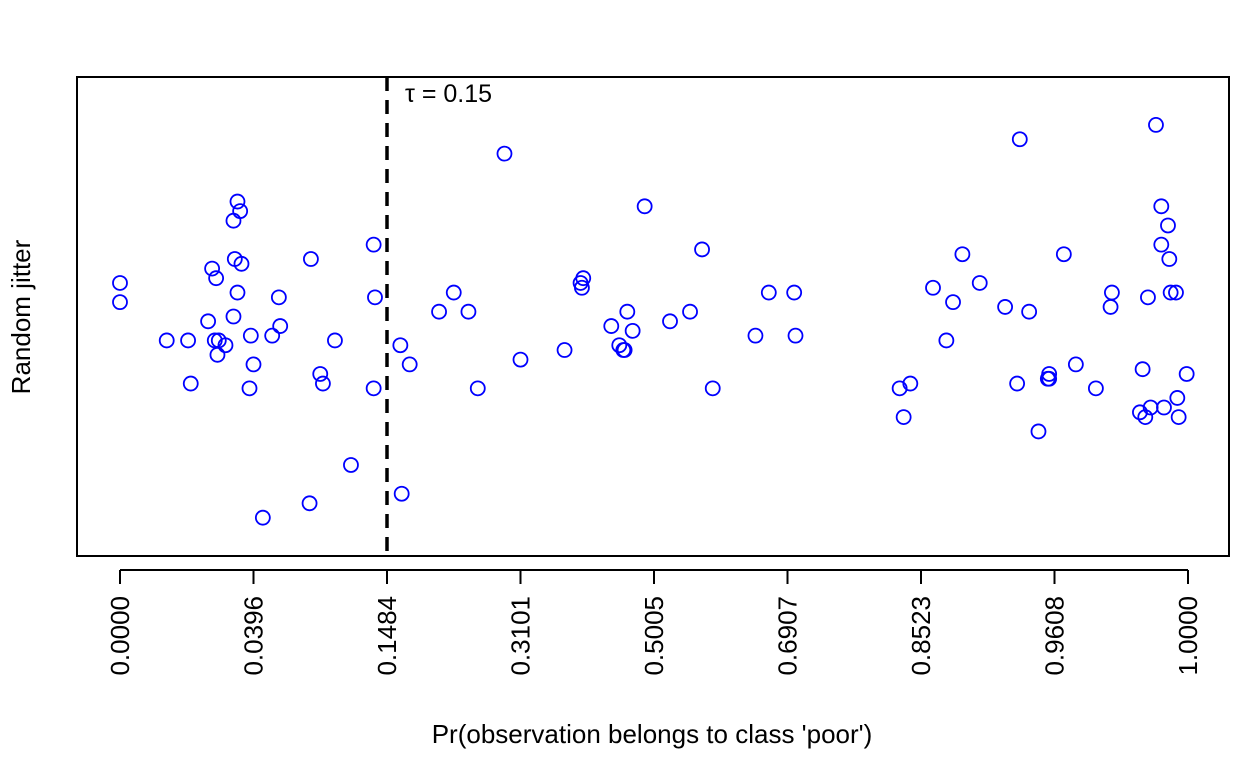 The image size is (1248, 768). Describe the element at coordinates (1188, 636) in the screenshot. I see `x-tick-label: 1.0000` at that location.